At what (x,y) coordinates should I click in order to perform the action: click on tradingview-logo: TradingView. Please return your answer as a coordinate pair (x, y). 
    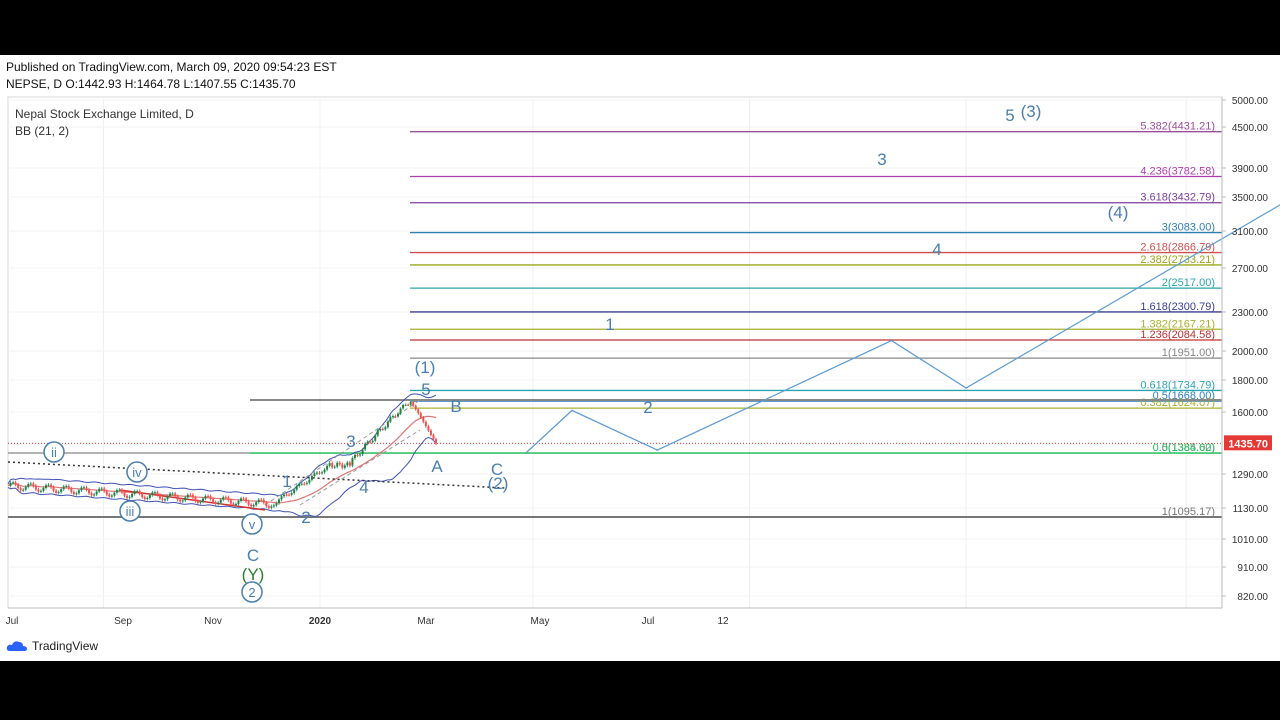
    Looking at the image, I should click on (52, 646).